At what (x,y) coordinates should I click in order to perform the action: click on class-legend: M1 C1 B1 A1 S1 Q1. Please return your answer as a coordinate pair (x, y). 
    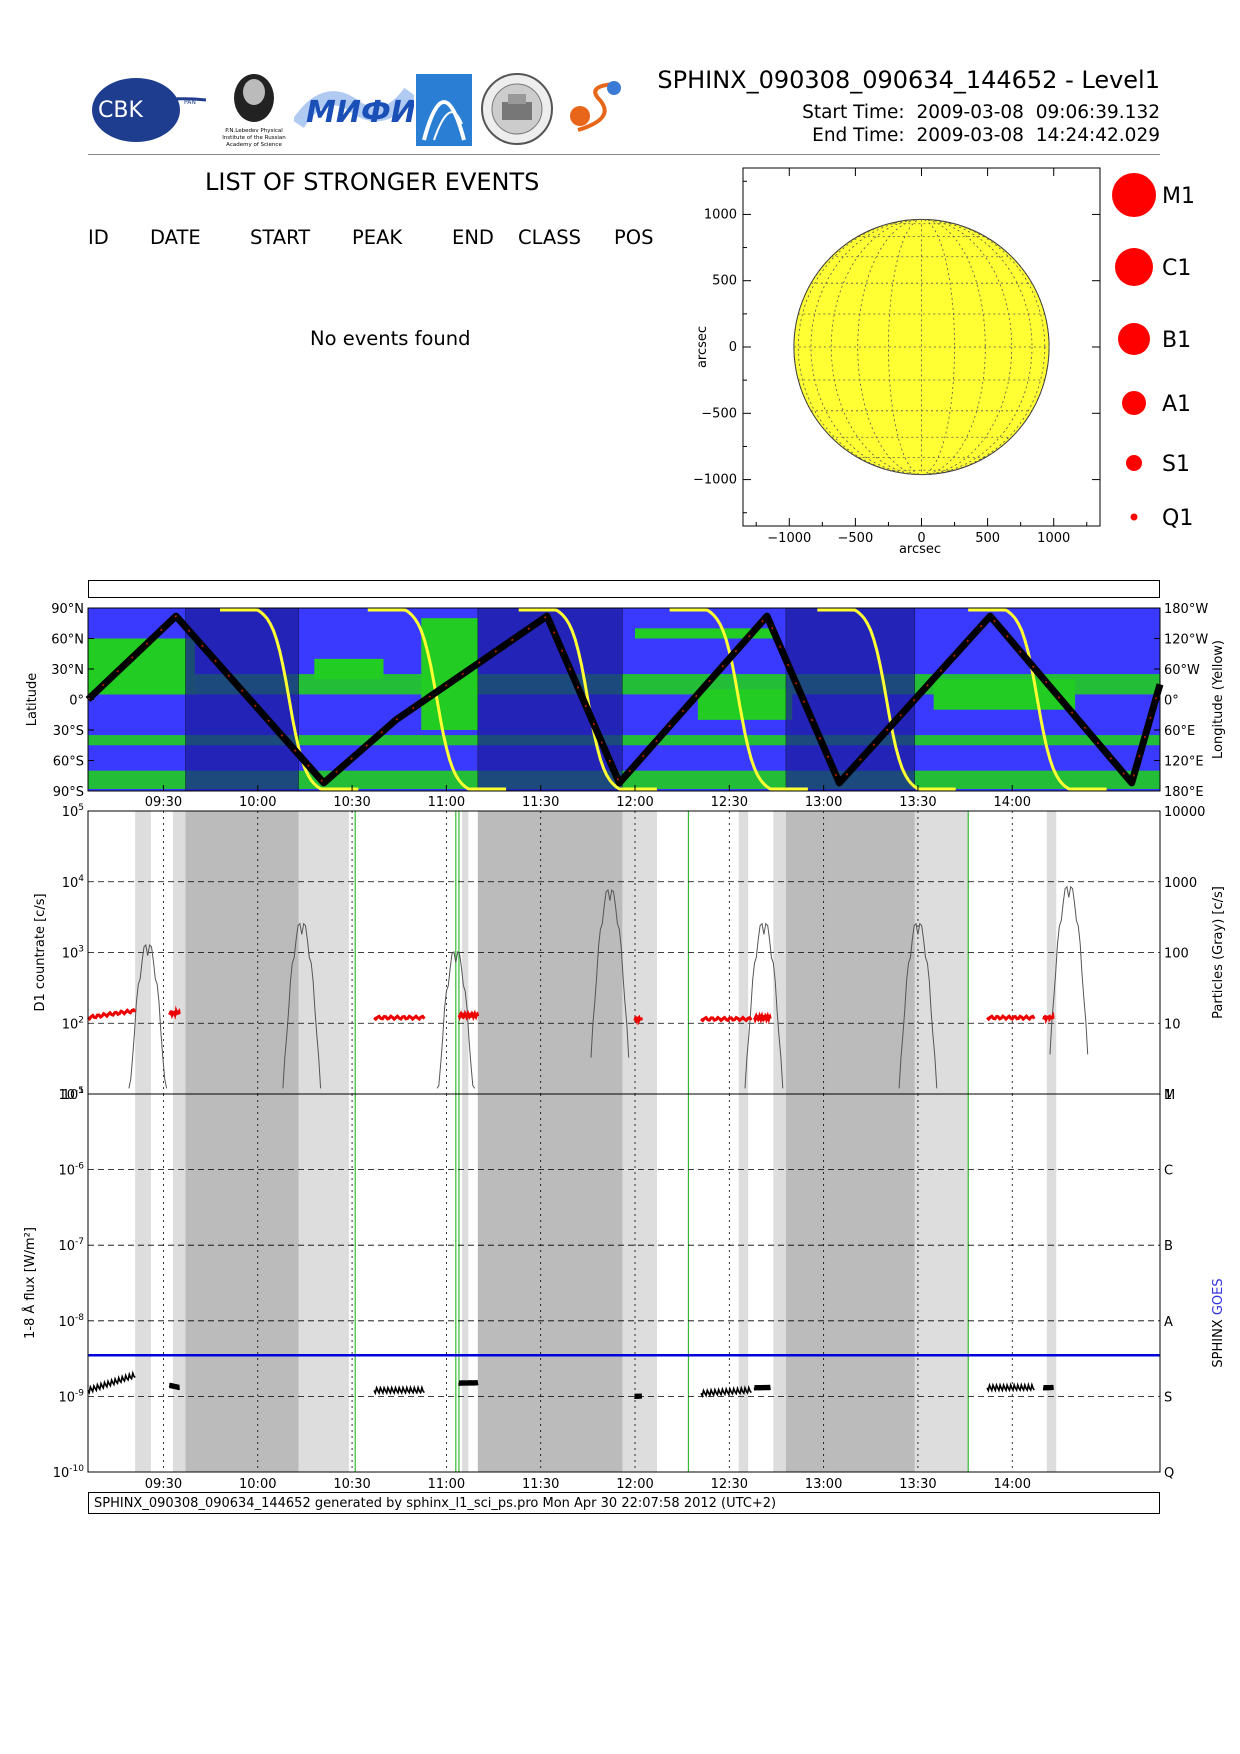
    Looking at the image, I should click on (1153, 352).